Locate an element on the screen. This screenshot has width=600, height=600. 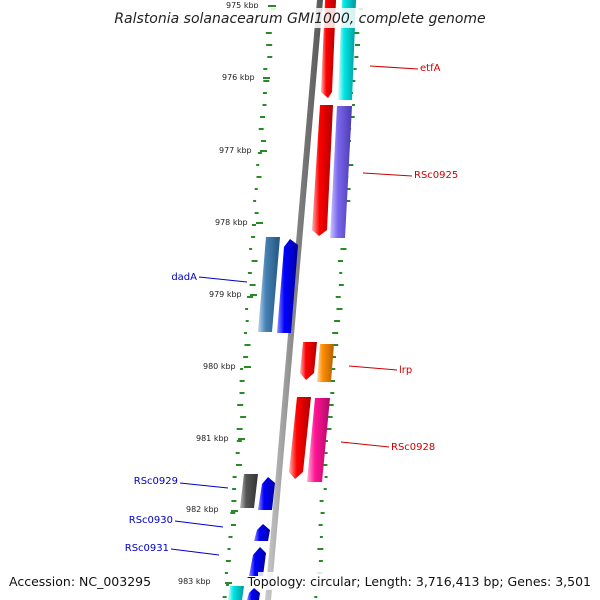
title-backdrop is located at coordinates (300, 18).